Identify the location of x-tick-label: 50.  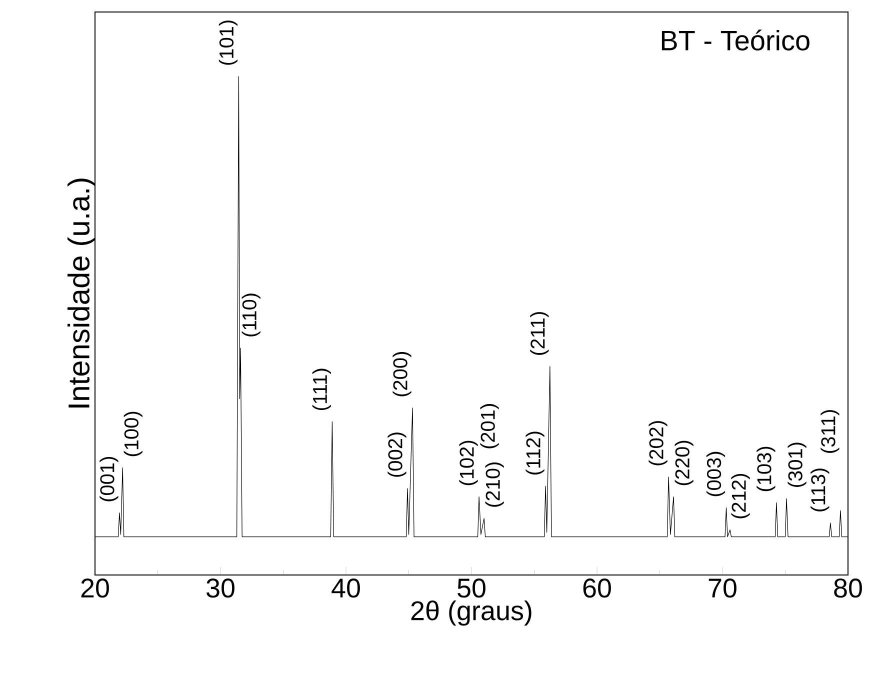
(472, 588).